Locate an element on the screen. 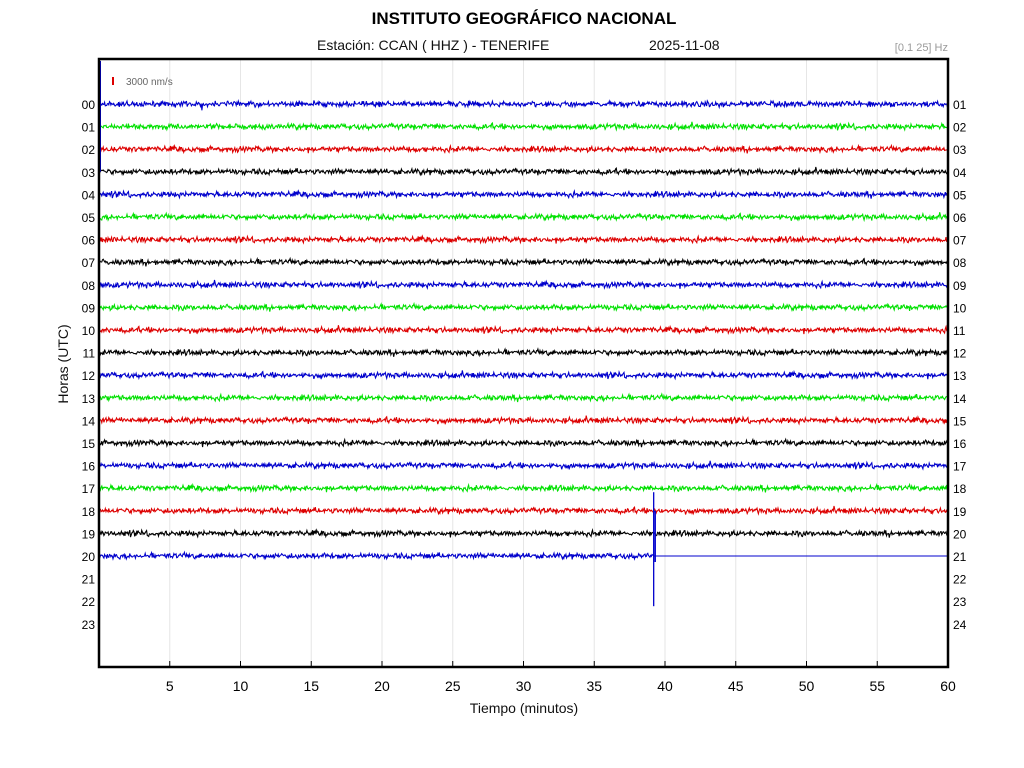  hour-label-left: 02 is located at coordinates (89, 150).